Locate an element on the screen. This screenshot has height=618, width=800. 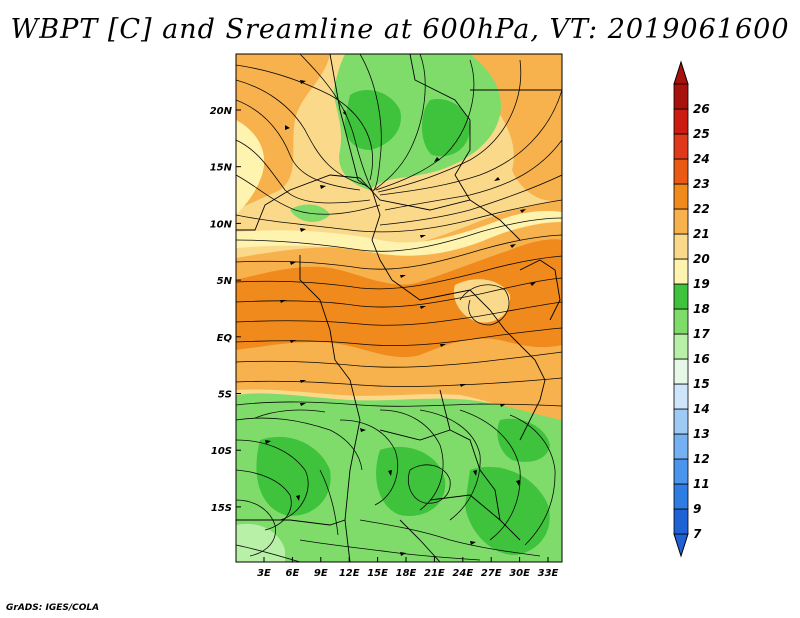
colorbar-label: 13 is located at coordinates (701, 434).